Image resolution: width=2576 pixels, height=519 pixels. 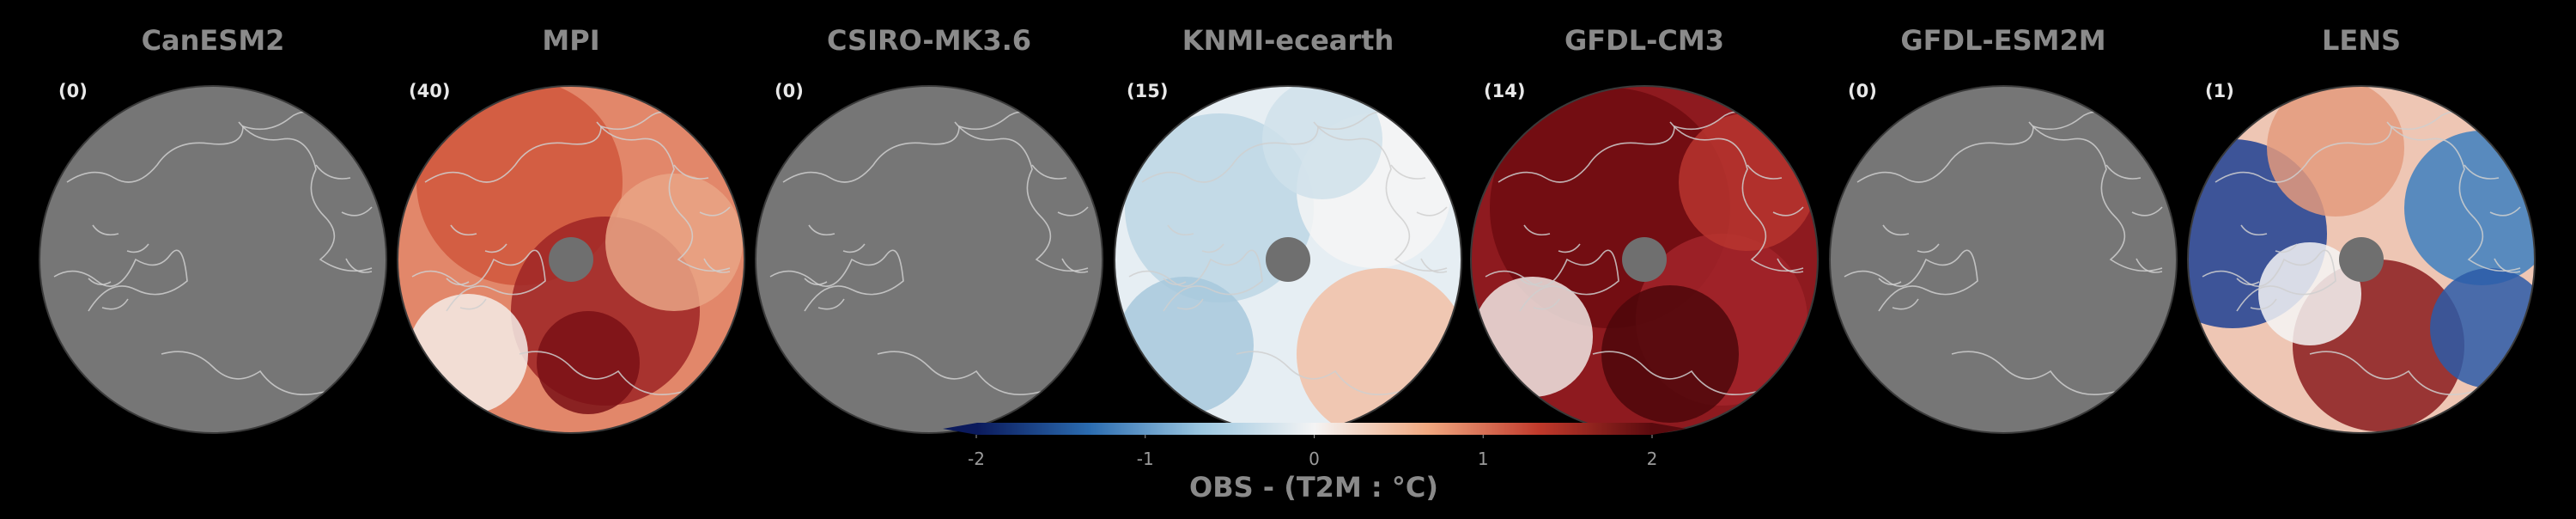 I want to click on colorbar, so click(x=1314, y=429).